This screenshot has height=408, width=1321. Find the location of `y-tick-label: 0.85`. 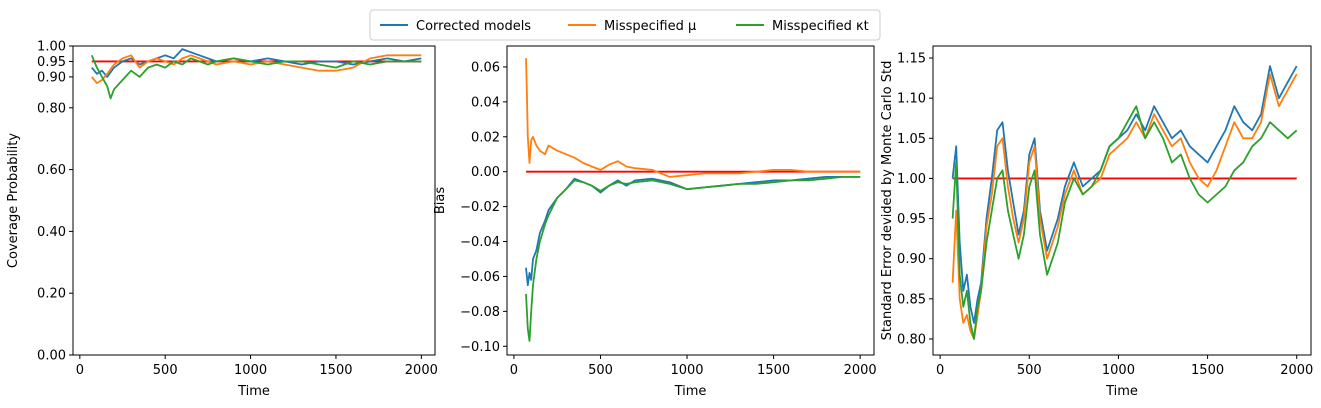

y-tick-label: 0.85 is located at coordinates (911, 299).